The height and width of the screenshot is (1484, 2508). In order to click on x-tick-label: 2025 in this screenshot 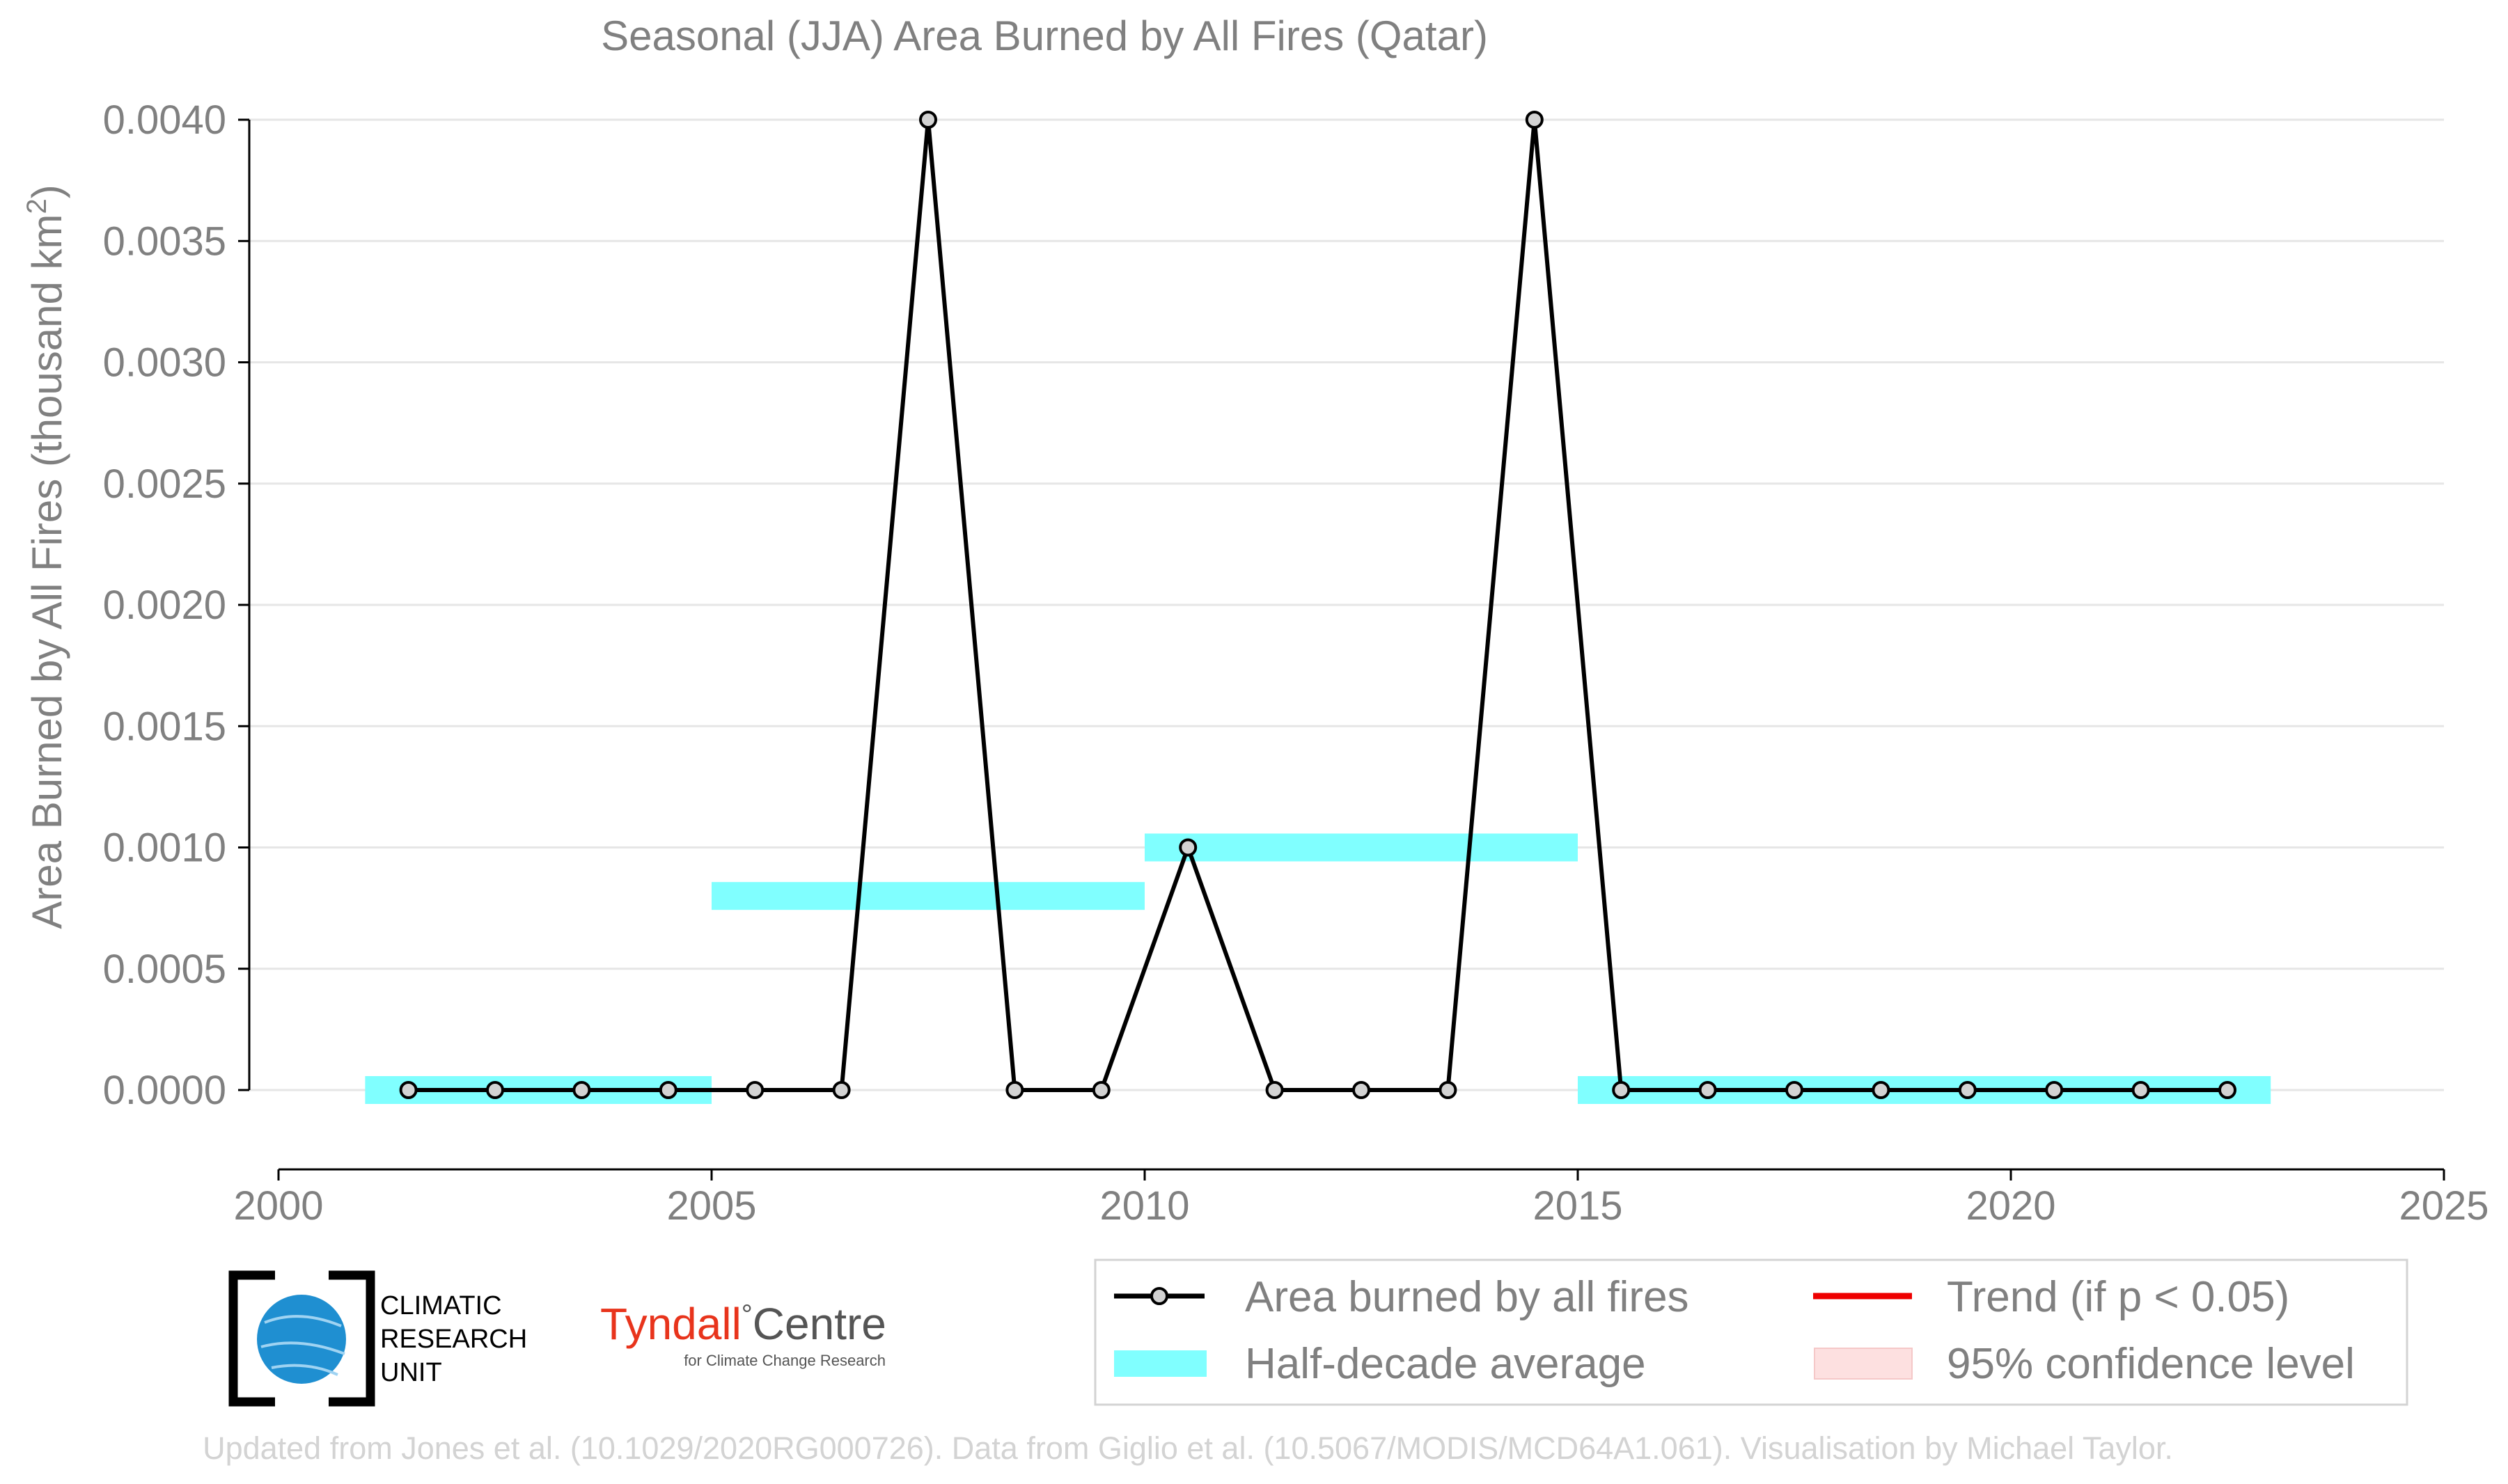, I will do `click(2444, 1206)`.